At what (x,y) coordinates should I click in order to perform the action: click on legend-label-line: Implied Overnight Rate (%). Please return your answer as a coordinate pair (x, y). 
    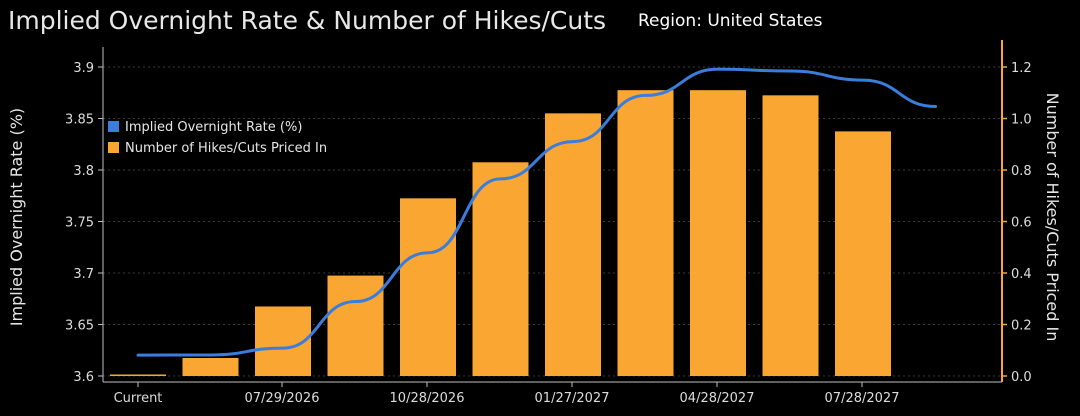
    Looking at the image, I should click on (213, 127).